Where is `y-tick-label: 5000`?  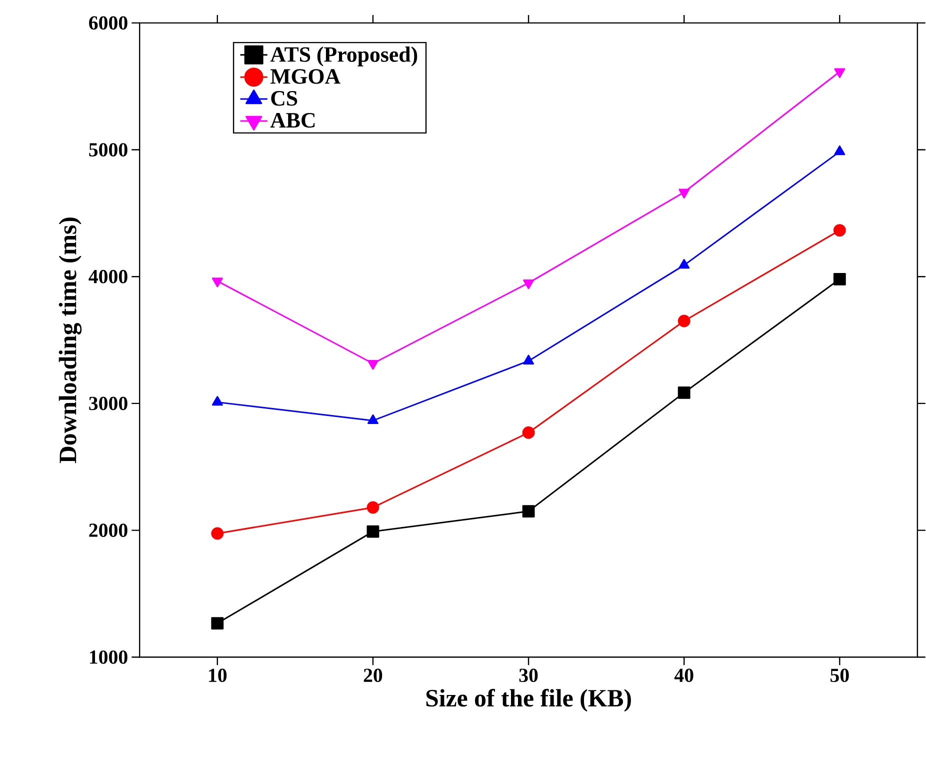 y-tick-label: 5000 is located at coordinates (108, 150).